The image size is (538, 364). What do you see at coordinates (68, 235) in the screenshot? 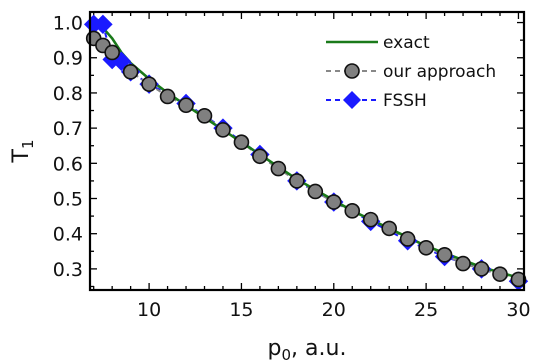
I see `y-tick-label: 0.4` at bounding box center [68, 235].